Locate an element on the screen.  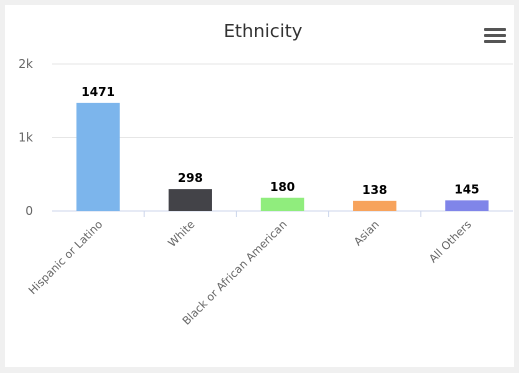
x-tick-label: Asian is located at coordinates (366, 233).